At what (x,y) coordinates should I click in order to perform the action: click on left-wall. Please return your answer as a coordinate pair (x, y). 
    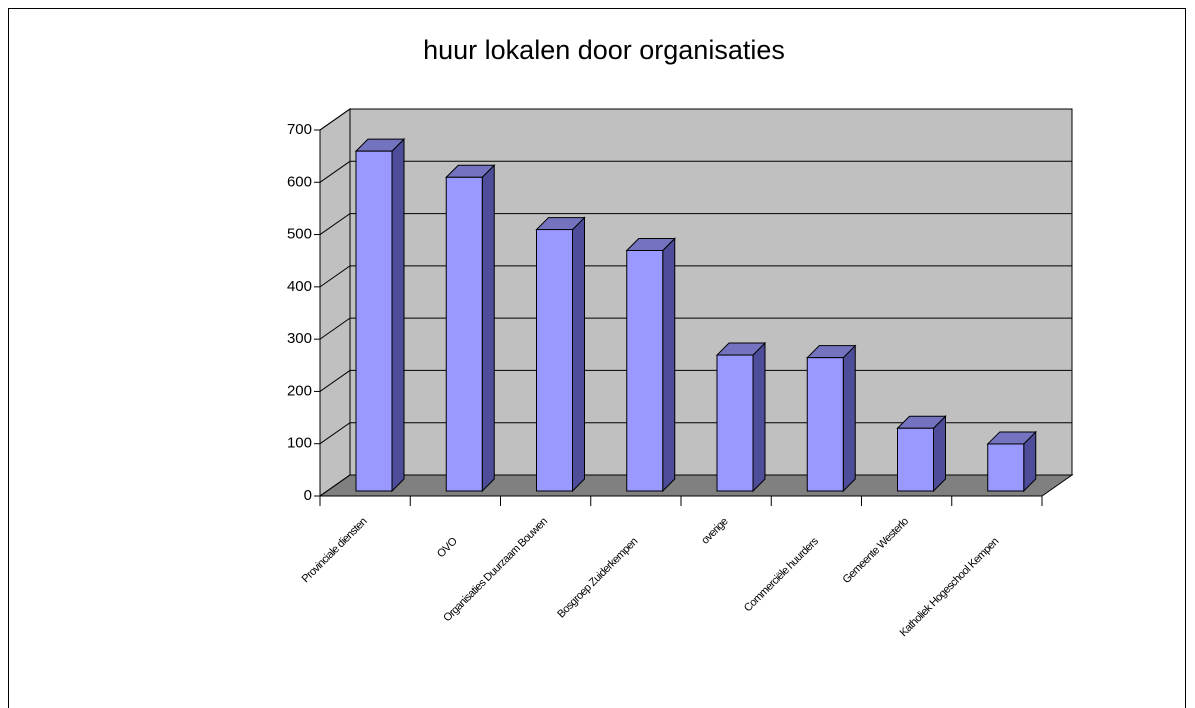
    Looking at the image, I should click on (335, 302).